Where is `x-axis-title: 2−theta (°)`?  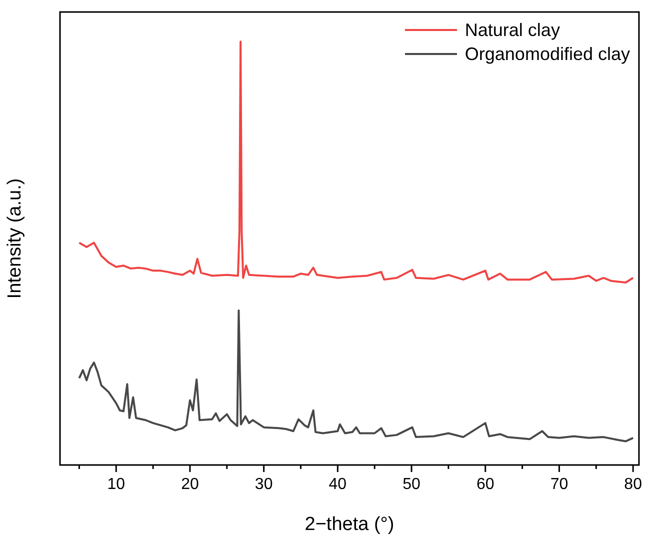 x-axis-title: 2−theta (°) is located at coordinates (349, 524).